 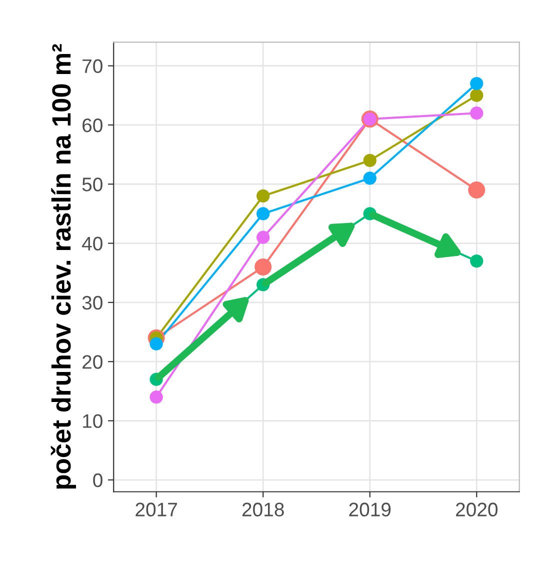 What do you see at coordinates (92, 125) in the screenshot?
I see `y-tick-label: 60` at bounding box center [92, 125].